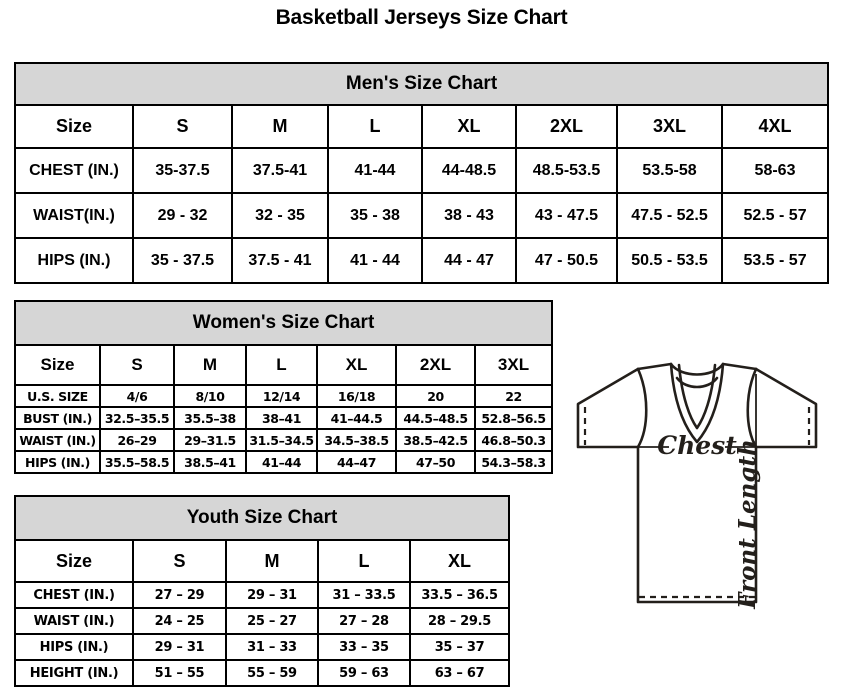  I want to click on youth-caption: Youth Size Chart, so click(262, 518).